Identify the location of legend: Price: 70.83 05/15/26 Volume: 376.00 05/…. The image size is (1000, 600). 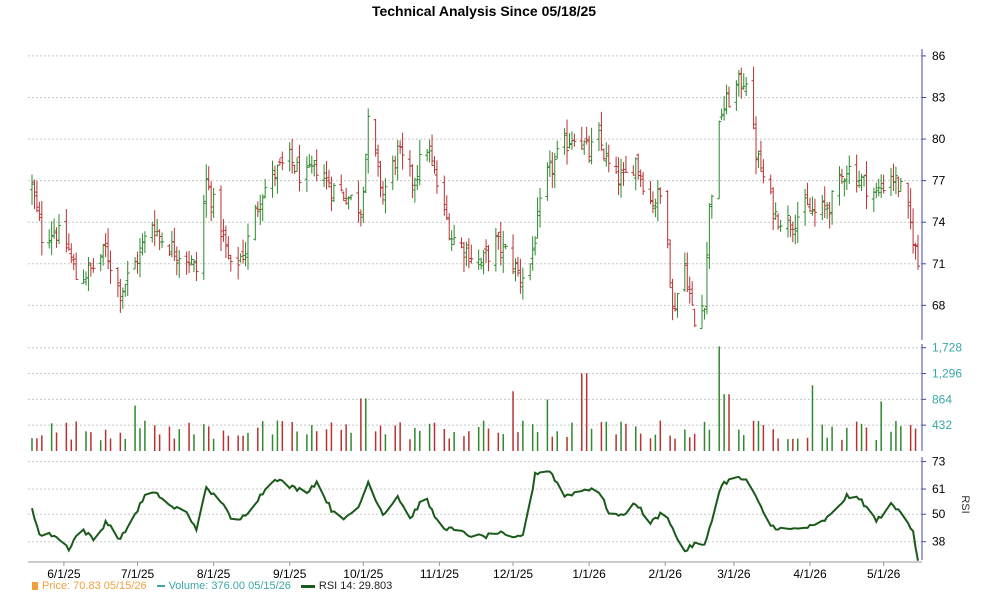
(212, 586).